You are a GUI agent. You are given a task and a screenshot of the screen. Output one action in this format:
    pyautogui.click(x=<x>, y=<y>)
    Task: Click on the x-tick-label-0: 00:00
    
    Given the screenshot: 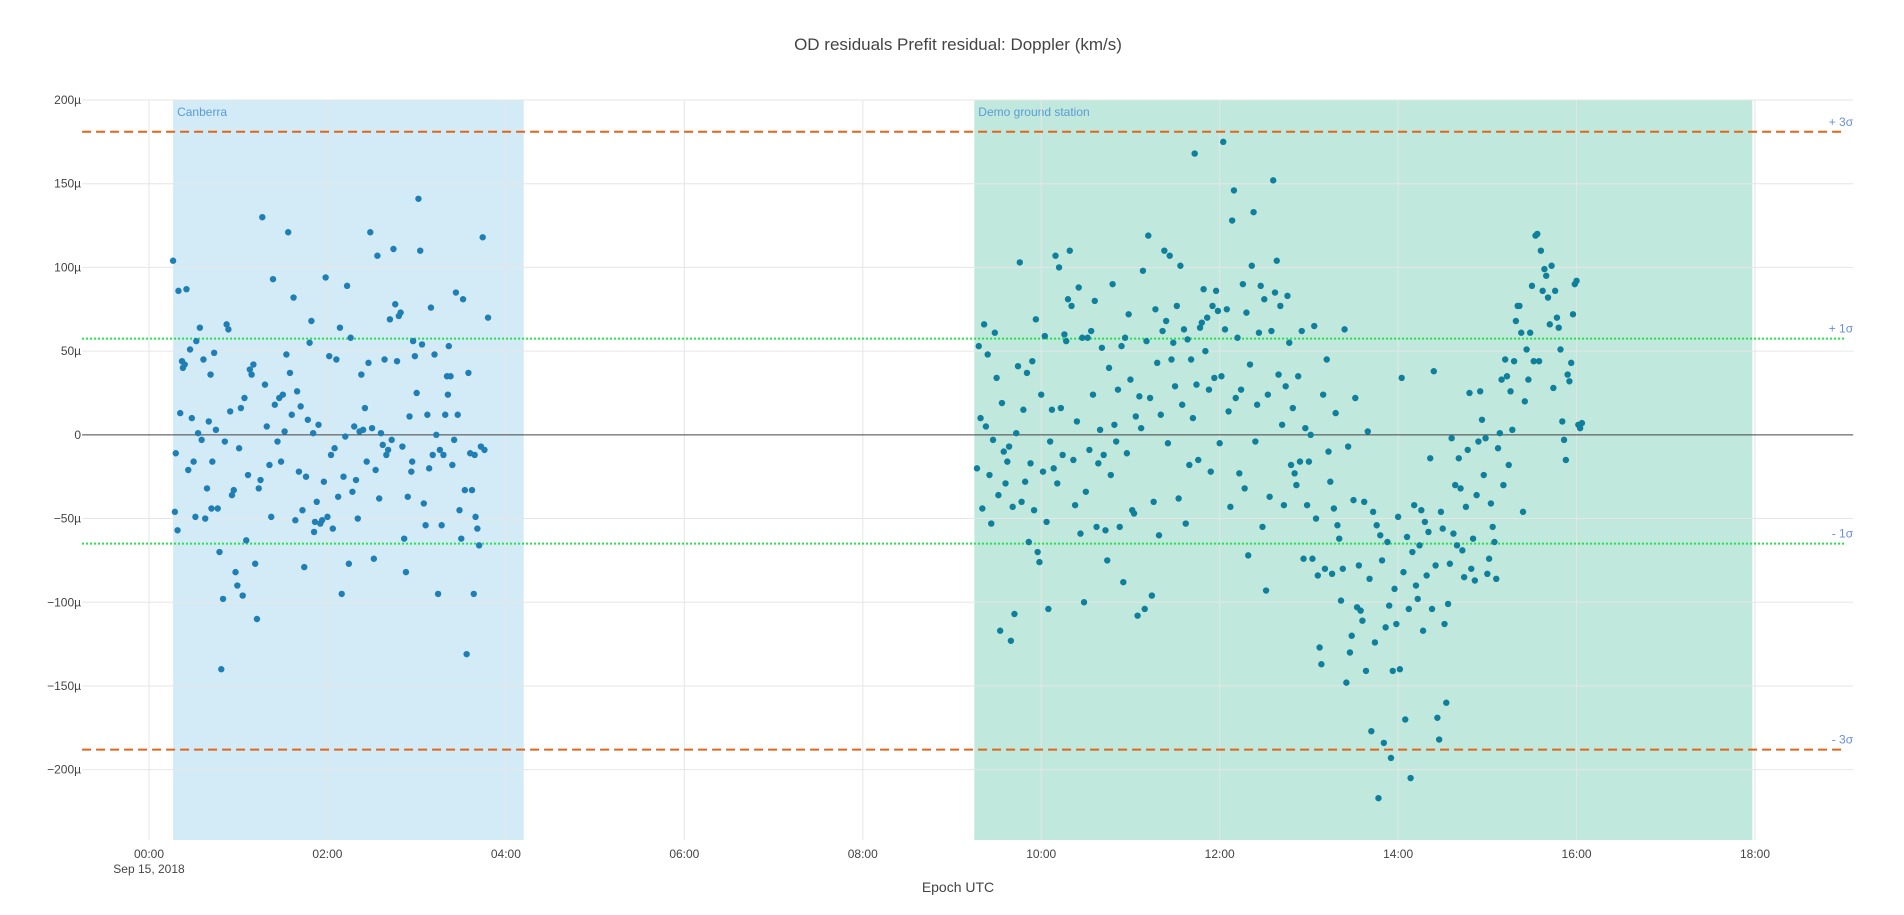 What is the action you would take?
    pyautogui.click(x=149, y=854)
    